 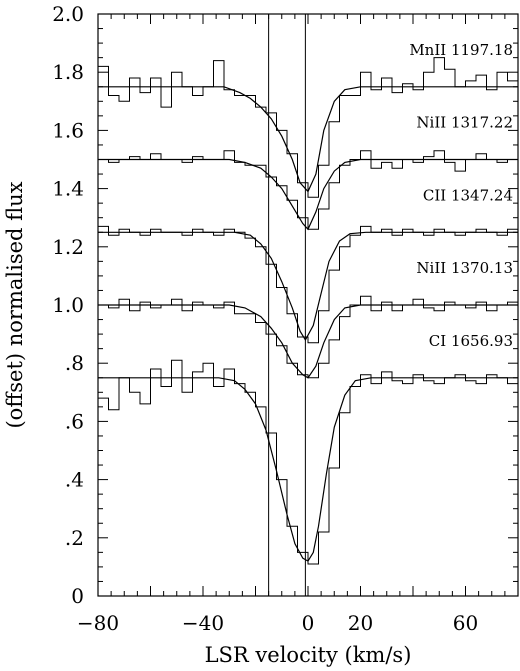 I want to click on y-tick-label: 1.6, so click(x=68, y=130).